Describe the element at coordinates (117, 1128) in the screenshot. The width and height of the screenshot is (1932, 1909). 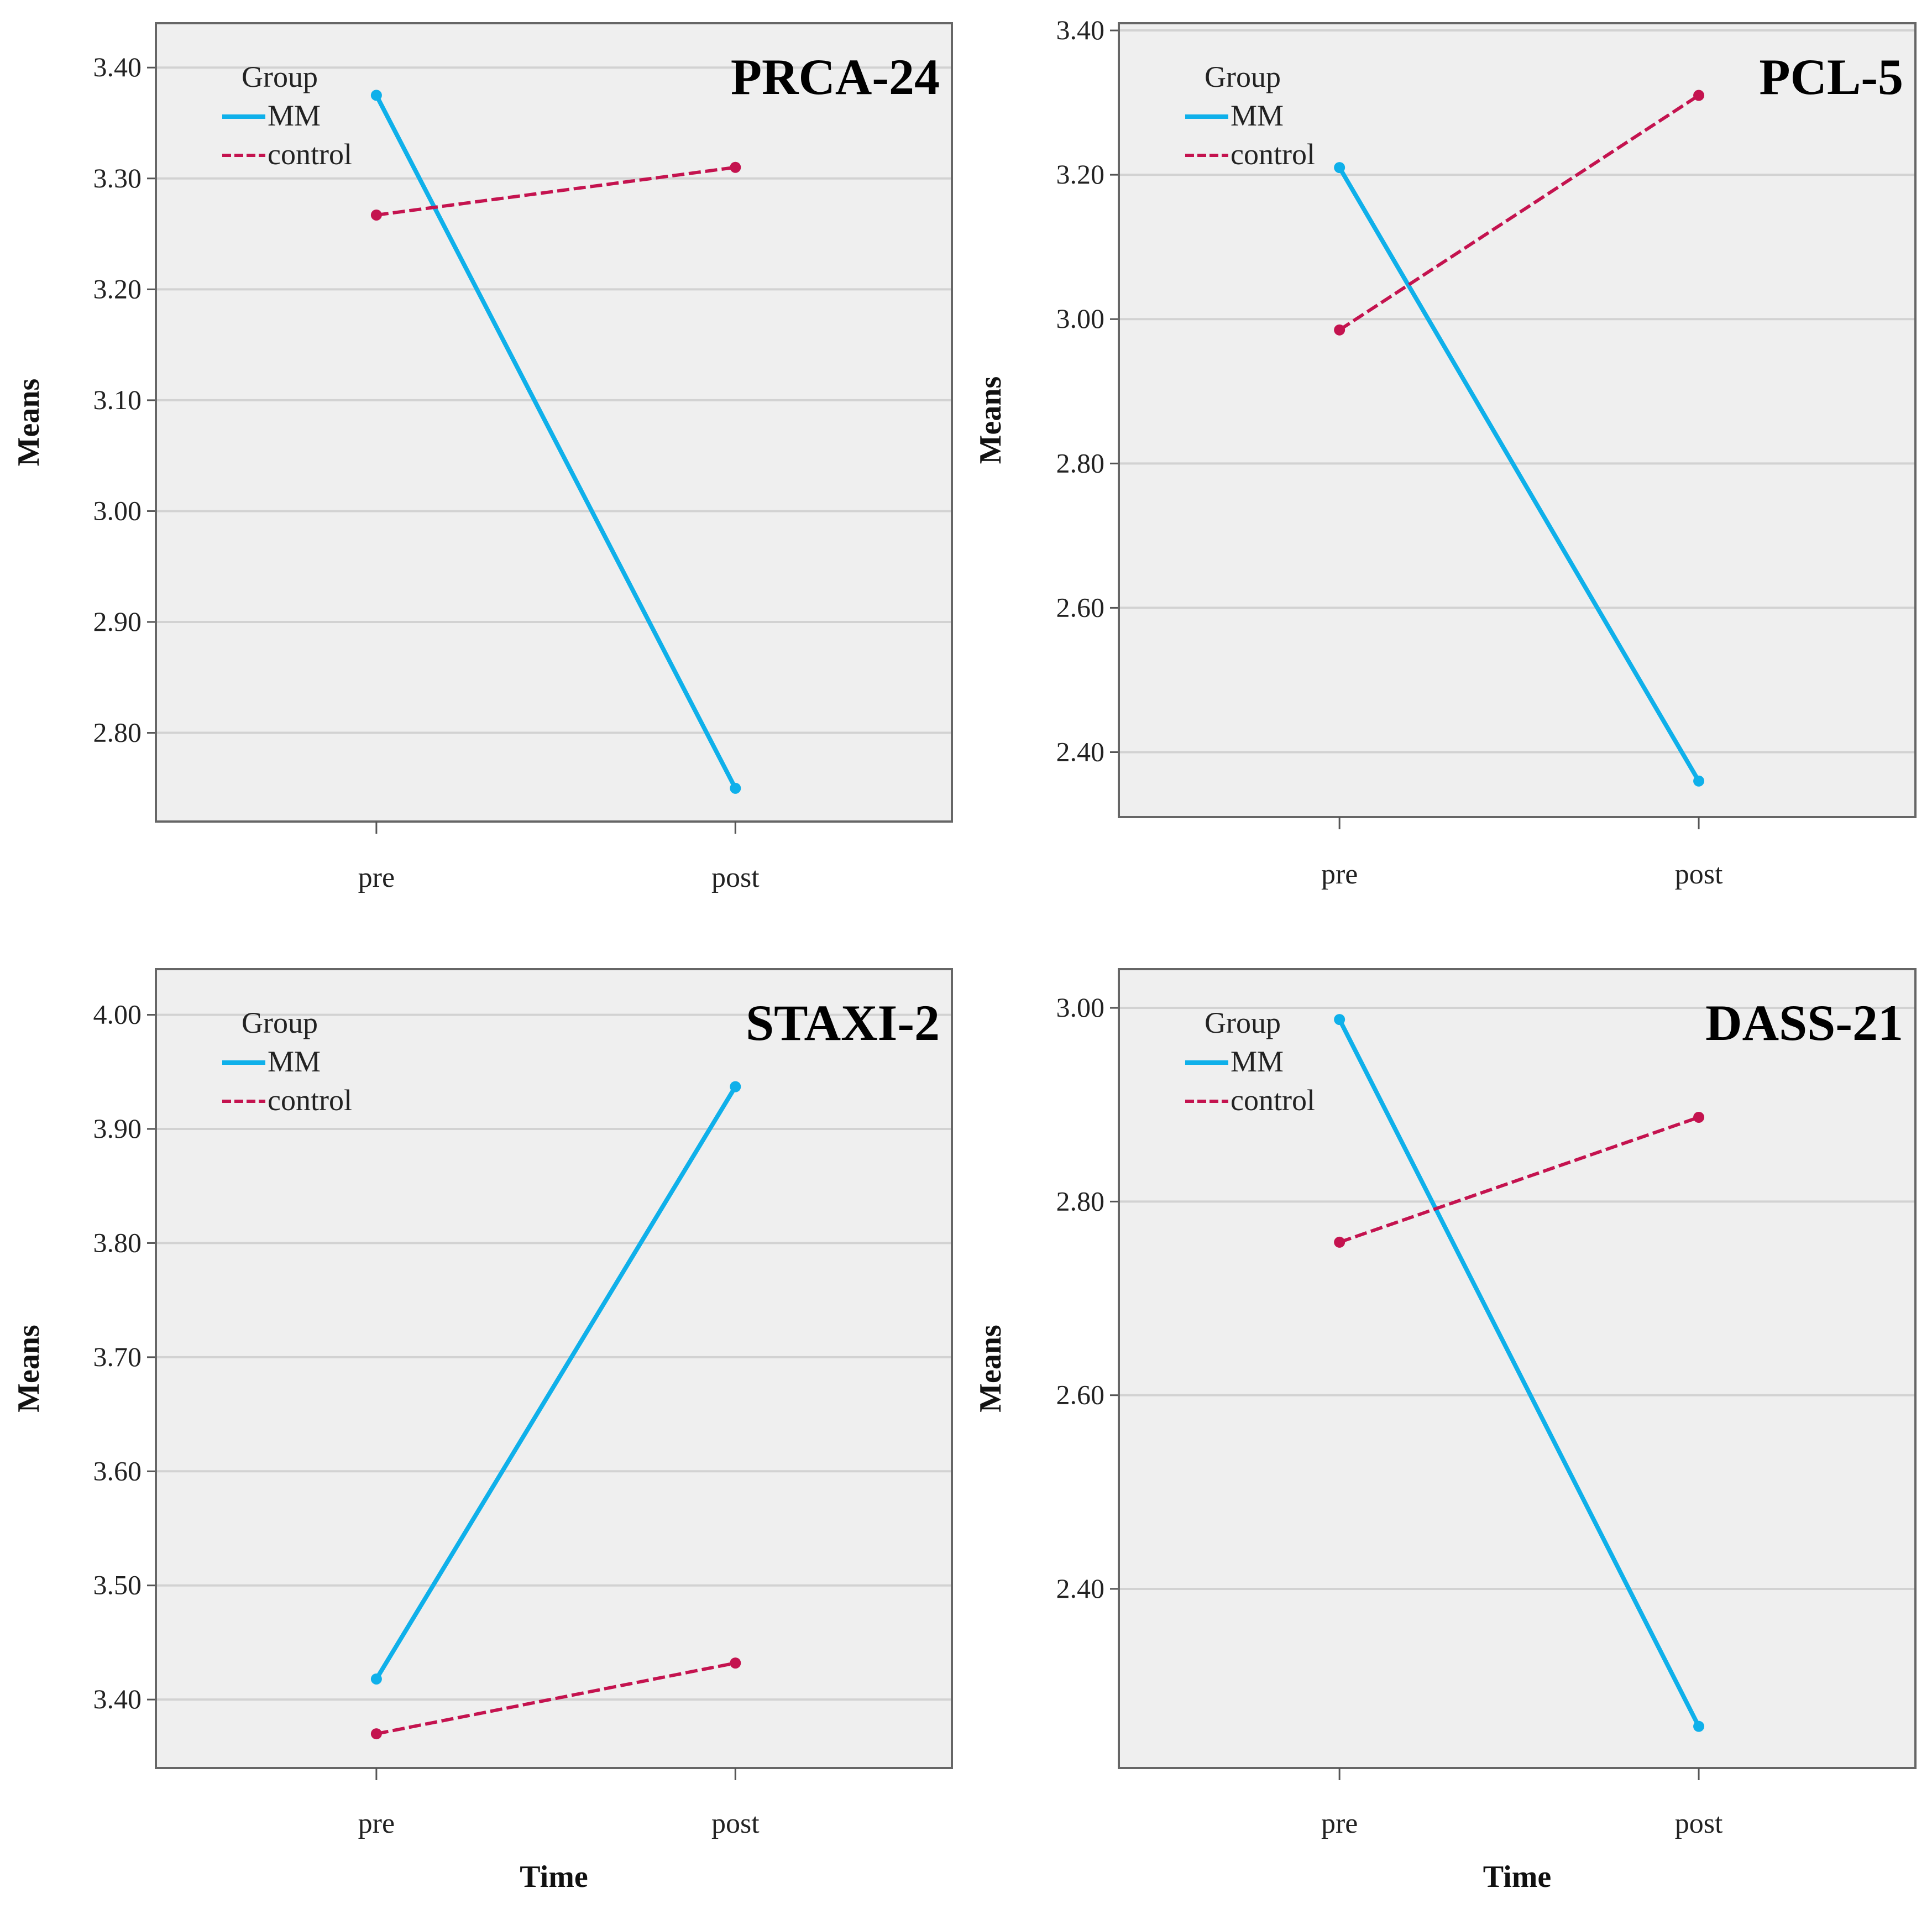
I see `y-tick-label: 3.90` at that location.